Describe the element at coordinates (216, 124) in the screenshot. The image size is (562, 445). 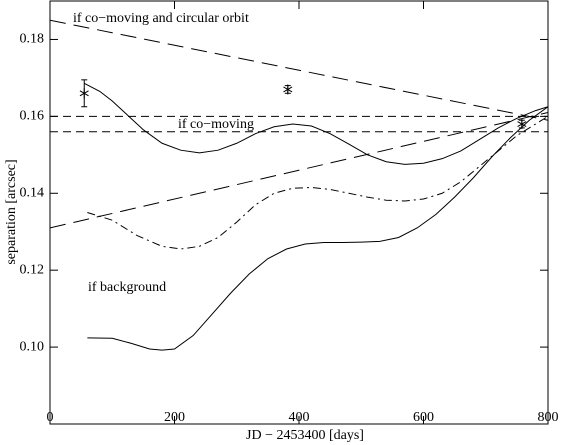
I see `annotation: if co−moving` at that location.